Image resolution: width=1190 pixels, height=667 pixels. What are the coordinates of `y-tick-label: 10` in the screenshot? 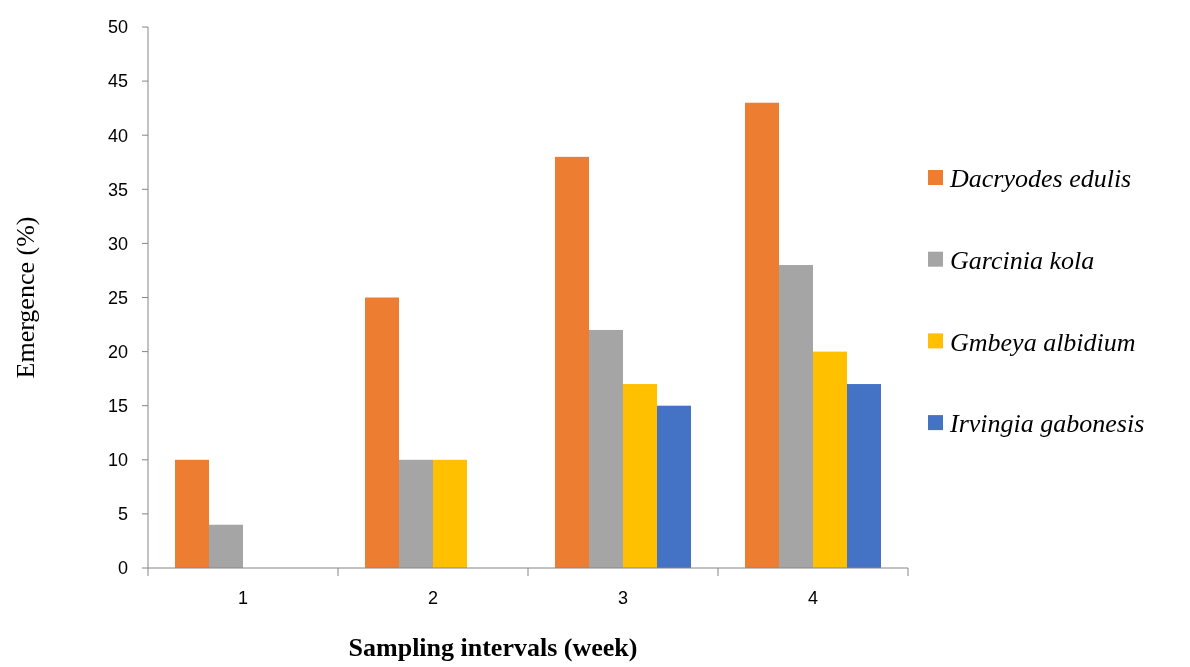 It's located at (117, 460).